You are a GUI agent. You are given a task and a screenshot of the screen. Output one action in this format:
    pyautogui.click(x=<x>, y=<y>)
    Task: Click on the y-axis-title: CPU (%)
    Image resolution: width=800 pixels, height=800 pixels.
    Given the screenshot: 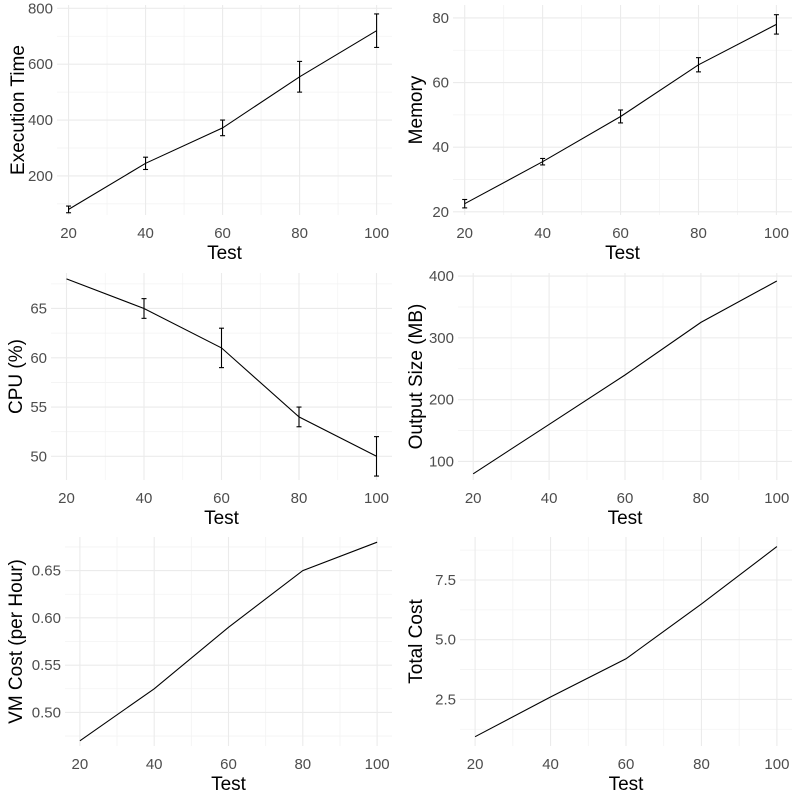 What is the action you would take?
    pyautogui.click(x=16, y=376)
    